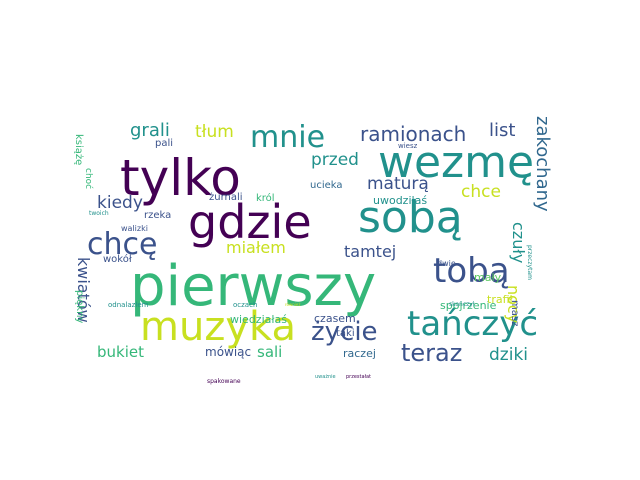 The width and height of the screenshot is (640, 480). What do you see at coordinates (265, 198) in the screenshot?
I see `word-38: król` at bounding box center [265, 198].